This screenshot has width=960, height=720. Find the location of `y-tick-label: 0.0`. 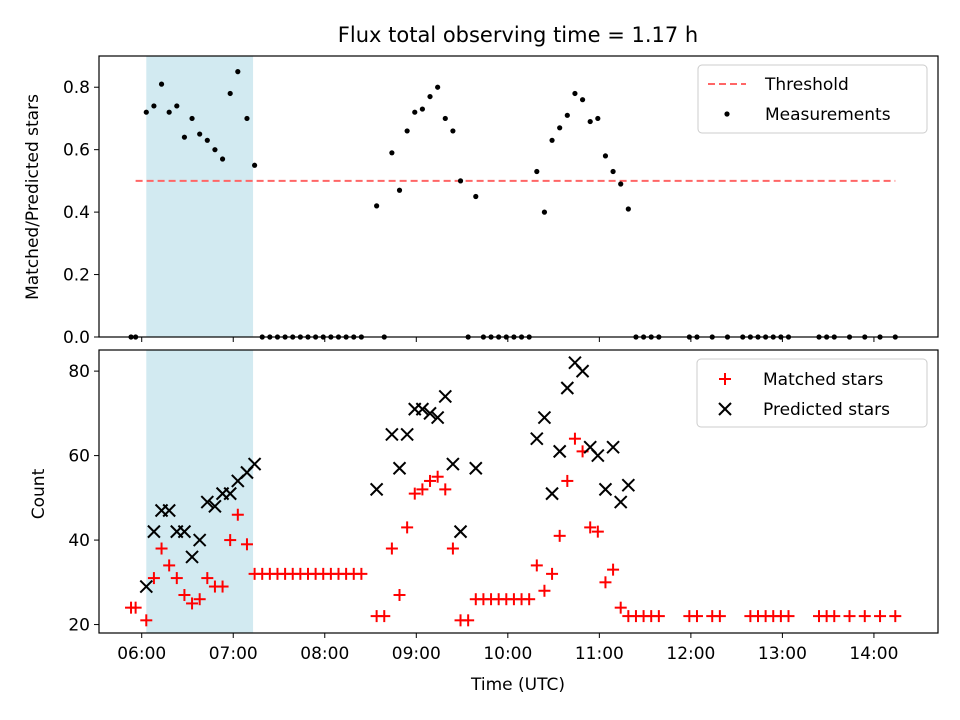

y-tick-label: 0.0 is located at coordinates (76, 338).